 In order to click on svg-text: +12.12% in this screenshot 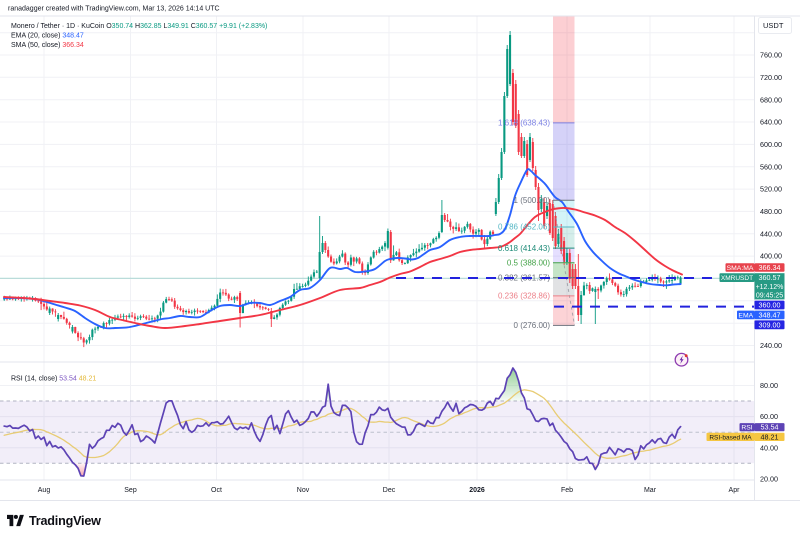, I will do `click(770, 287)`.